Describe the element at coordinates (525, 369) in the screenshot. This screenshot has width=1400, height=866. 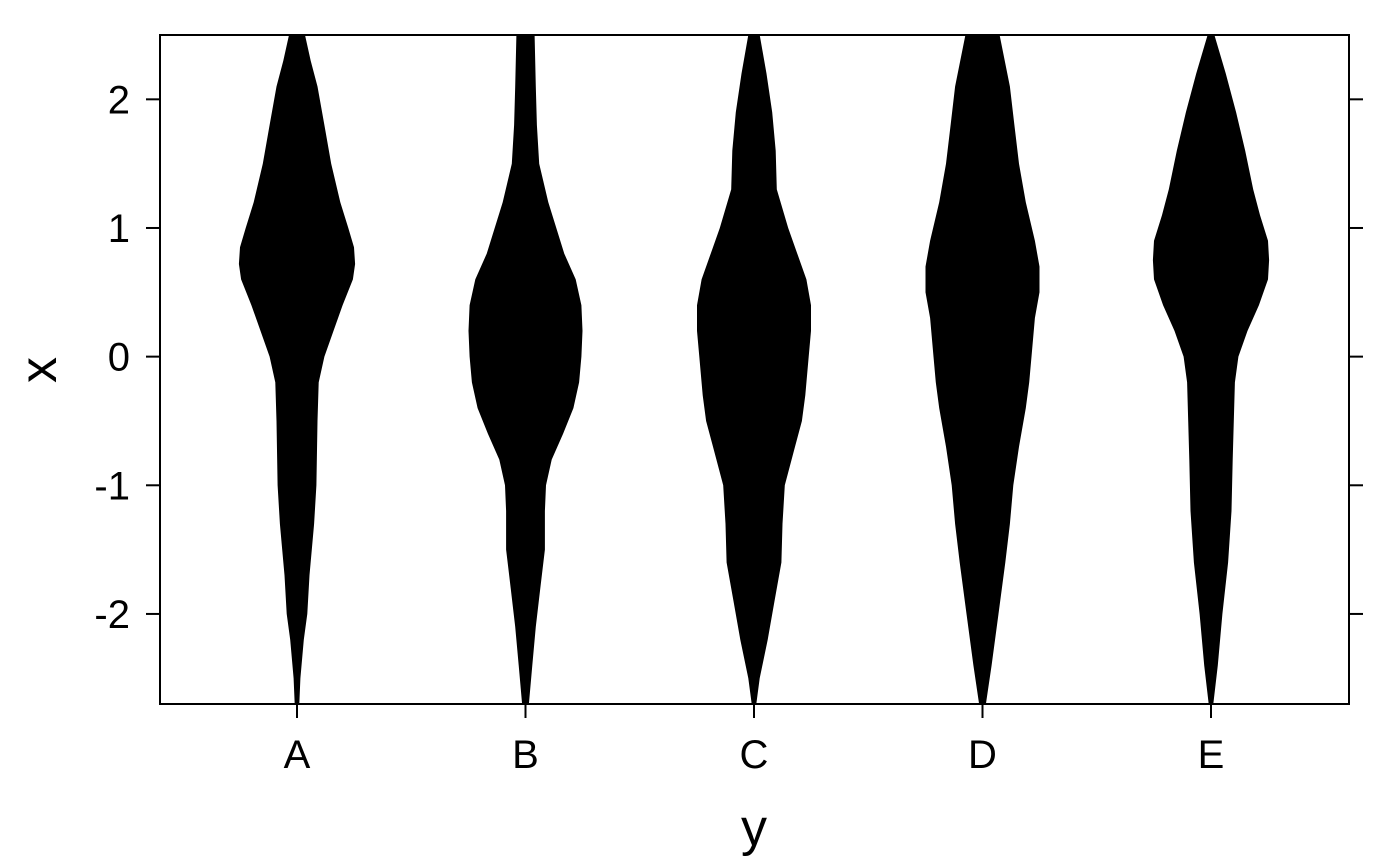
I see `violin-b` at that location.